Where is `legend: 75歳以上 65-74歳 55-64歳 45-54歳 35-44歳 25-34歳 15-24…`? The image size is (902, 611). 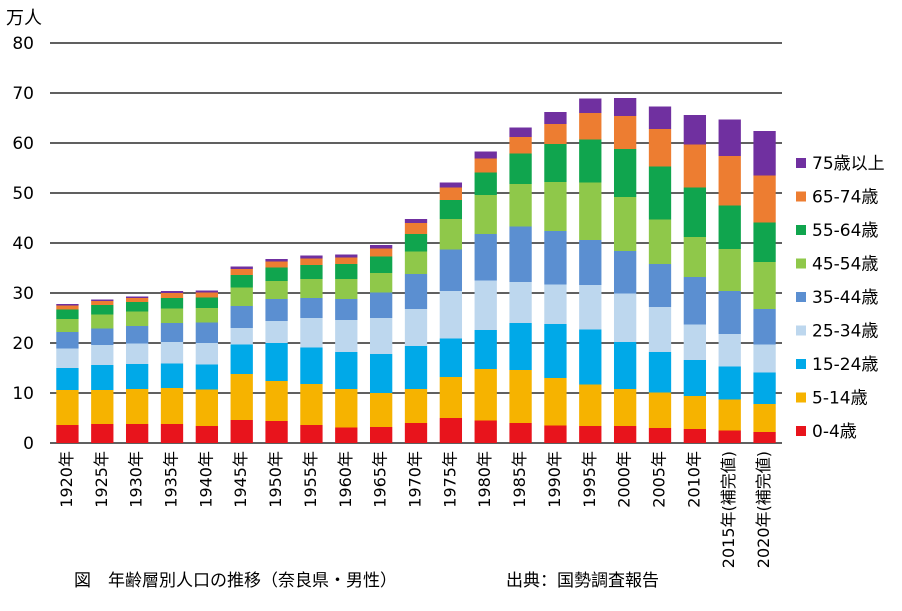
legend: 75歳以上 65-74歳 55-64歳 45-54歳 35-44歳 25-34歳 15-24… is located at coordinates (840, 298).